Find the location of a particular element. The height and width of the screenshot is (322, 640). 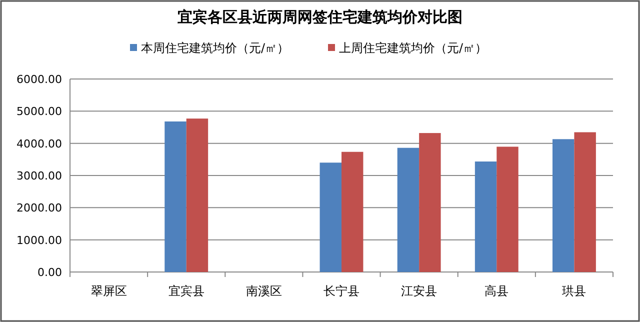

x-tick-label: 江安县 is located at coordinates (419, 291).